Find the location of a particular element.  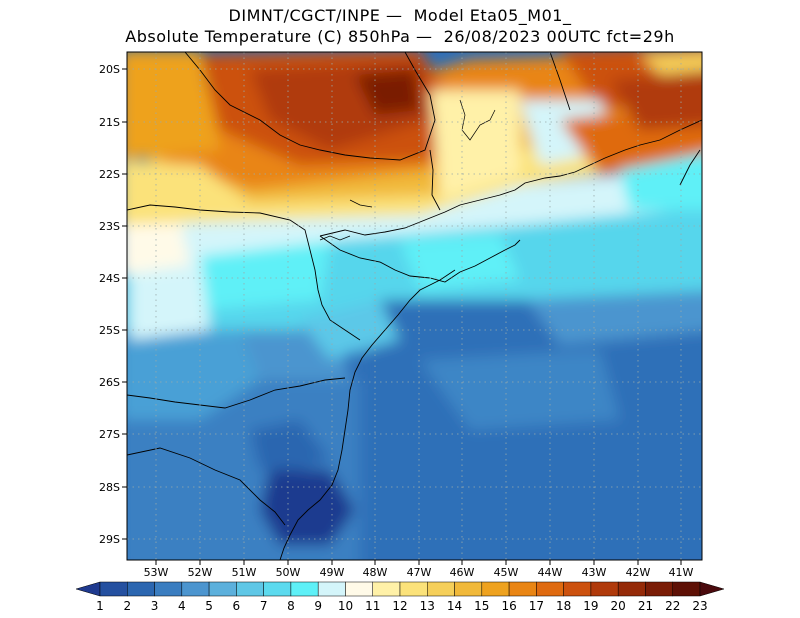

colorbar-label: 23 is located at coordinates (699, 606).